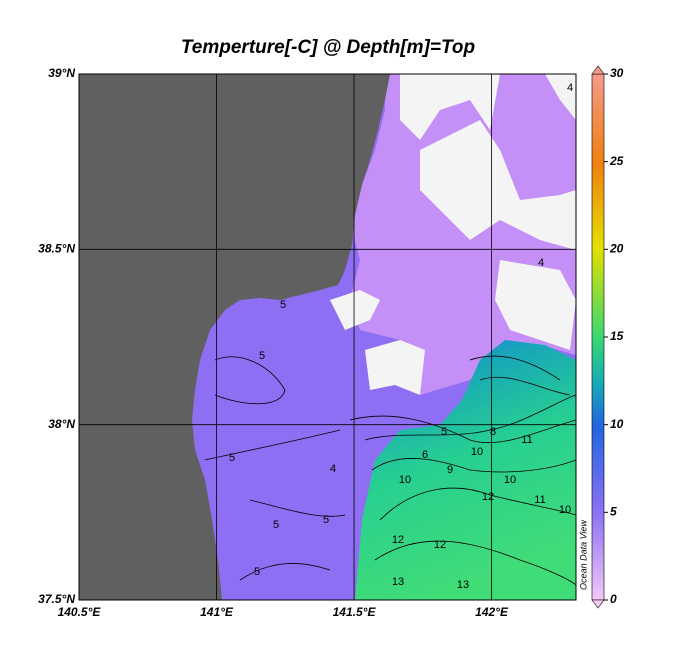  What do you see at coordinates (598, 70) in the screenshot?
I see `colorbar-arrow-top` at bounding box center [598, 70].